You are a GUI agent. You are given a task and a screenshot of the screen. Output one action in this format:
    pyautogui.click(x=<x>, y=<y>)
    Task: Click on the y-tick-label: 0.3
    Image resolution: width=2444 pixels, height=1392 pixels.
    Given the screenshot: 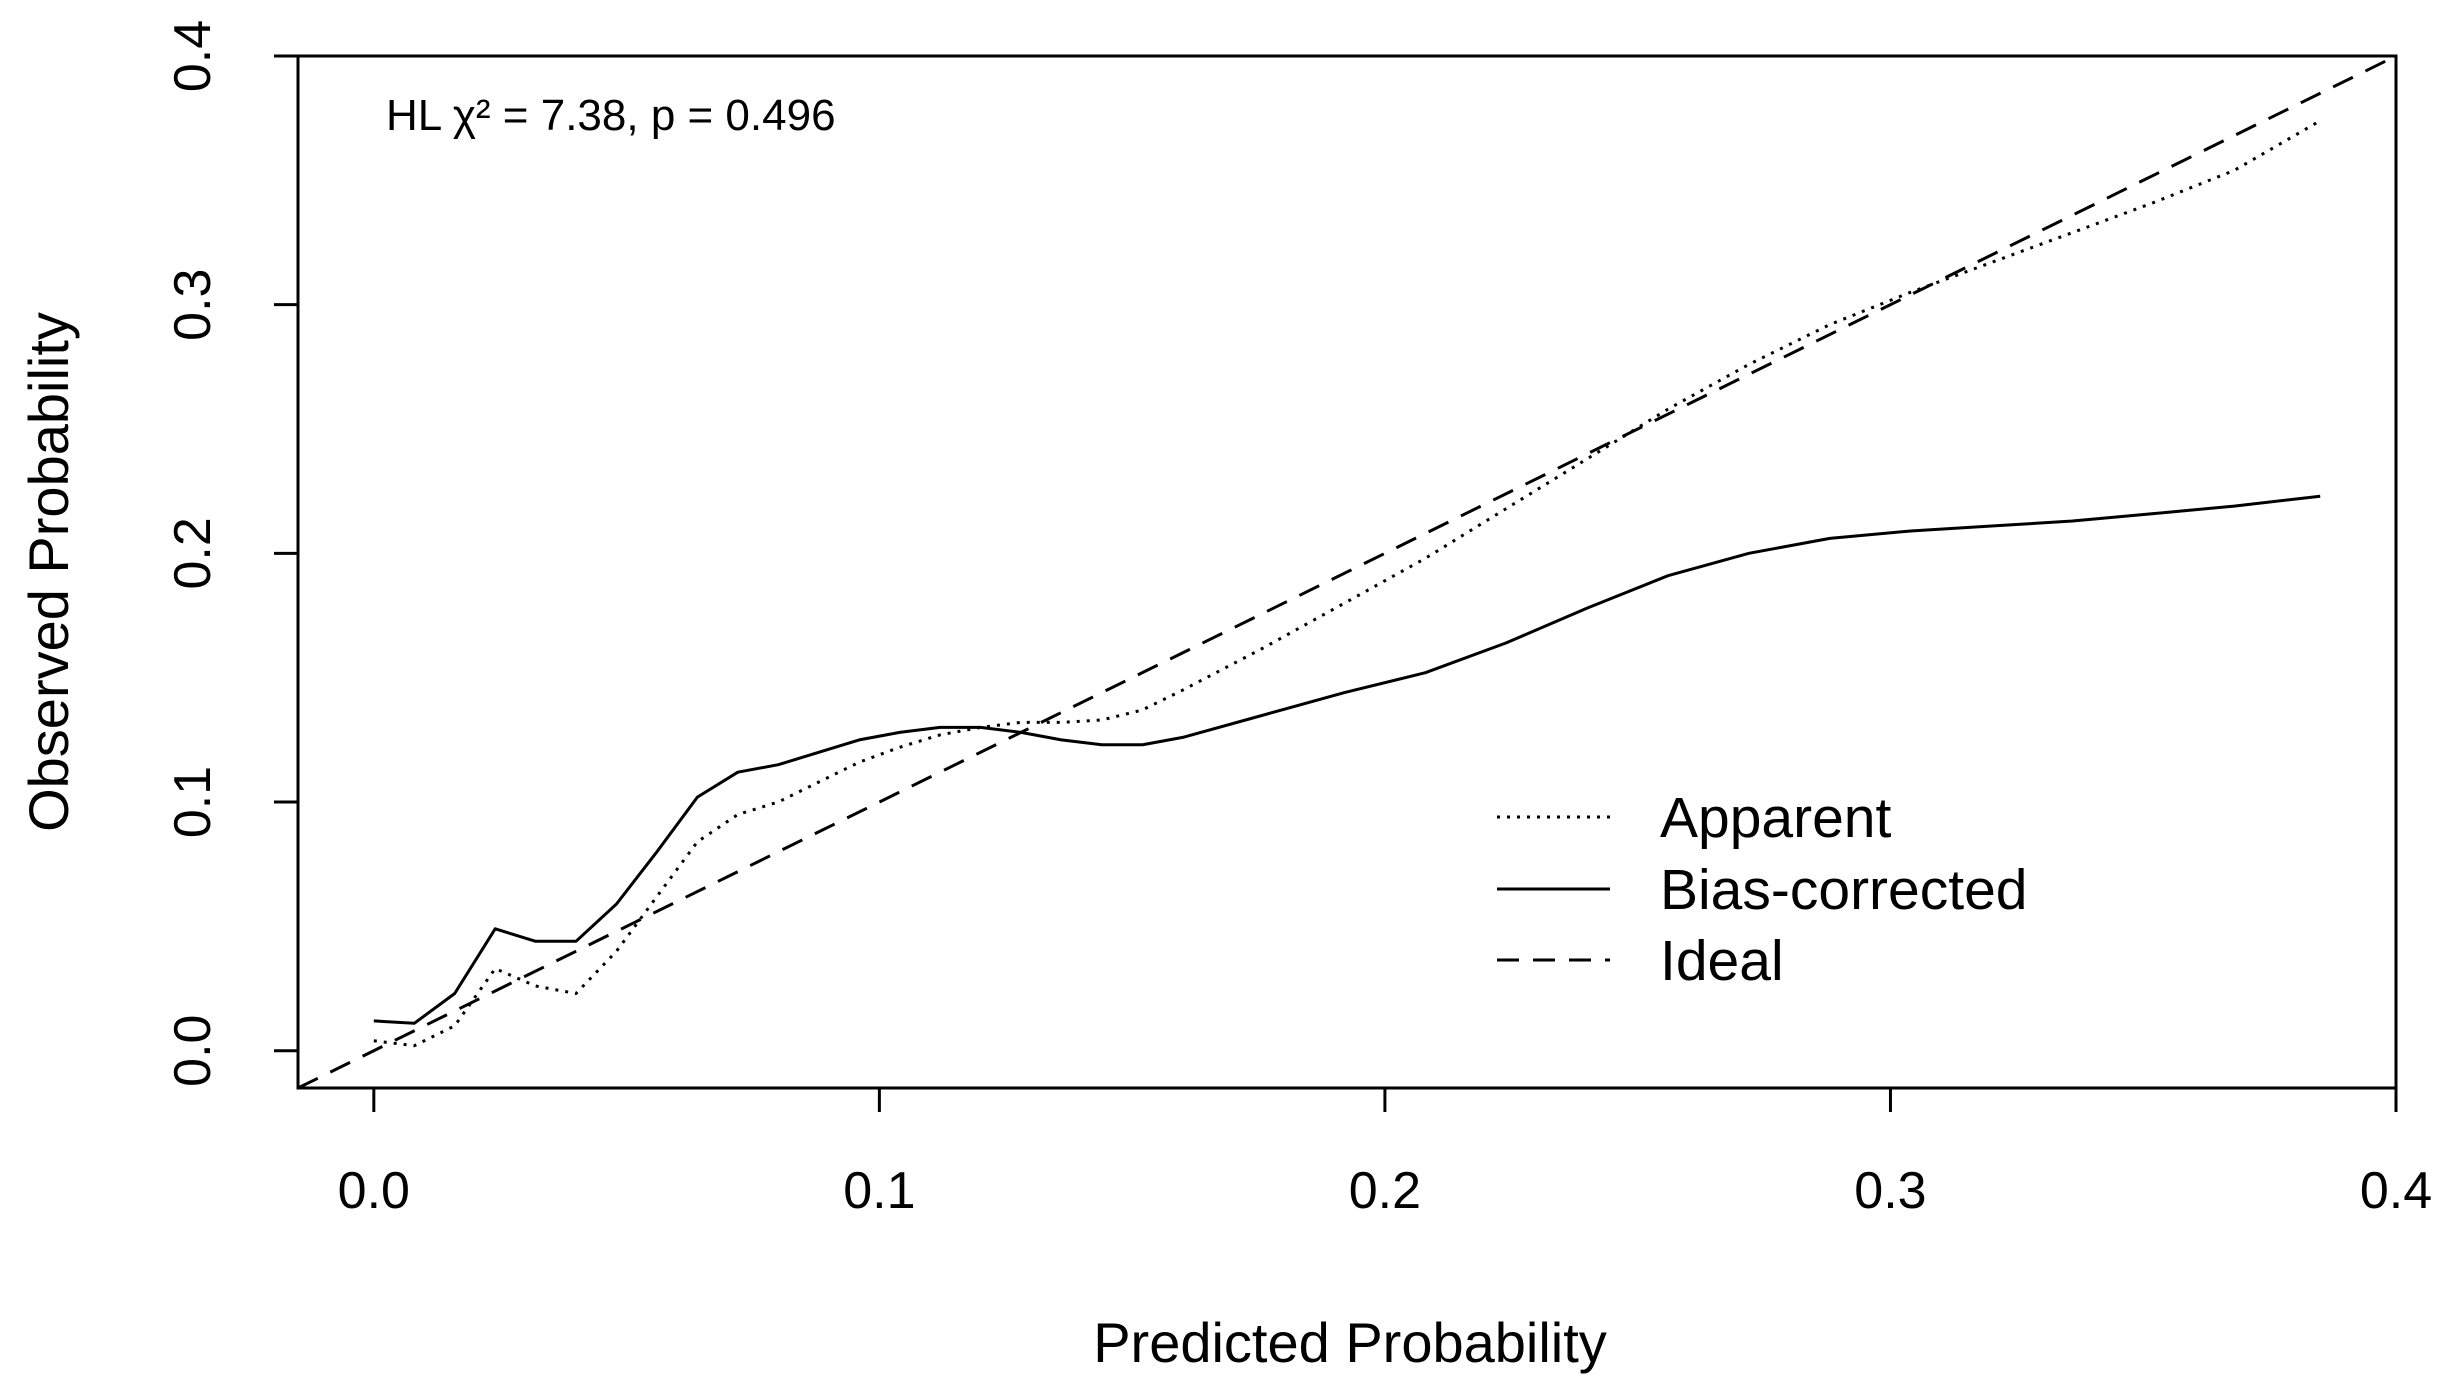 What is the action you would take?
    pyautogui.click(x=193, y=305)
    